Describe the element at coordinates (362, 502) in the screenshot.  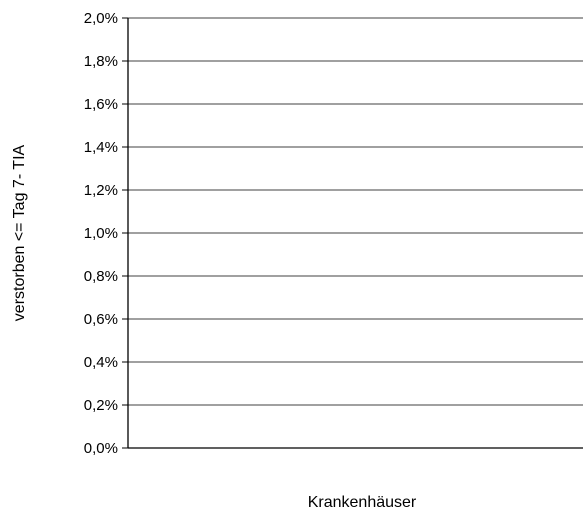
I see `x-axis-title: Krankenhäuser` at that location.